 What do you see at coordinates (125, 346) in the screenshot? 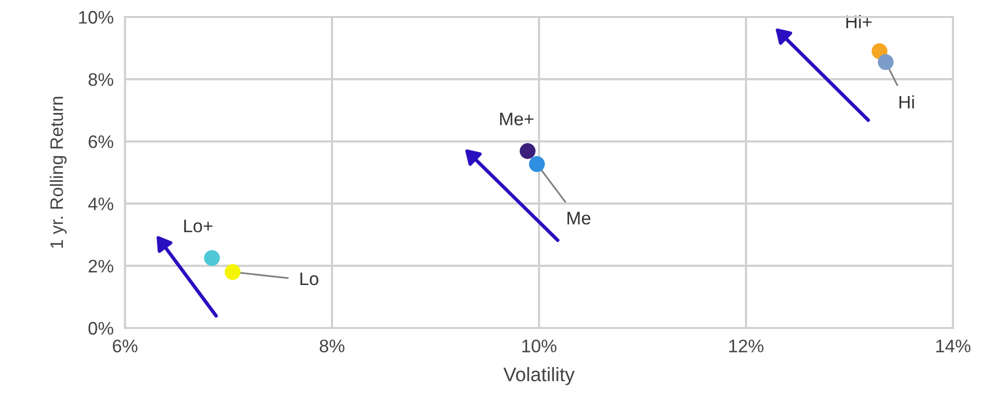
I see `x-tick-label: 6%` at bounding box center [125, 346].